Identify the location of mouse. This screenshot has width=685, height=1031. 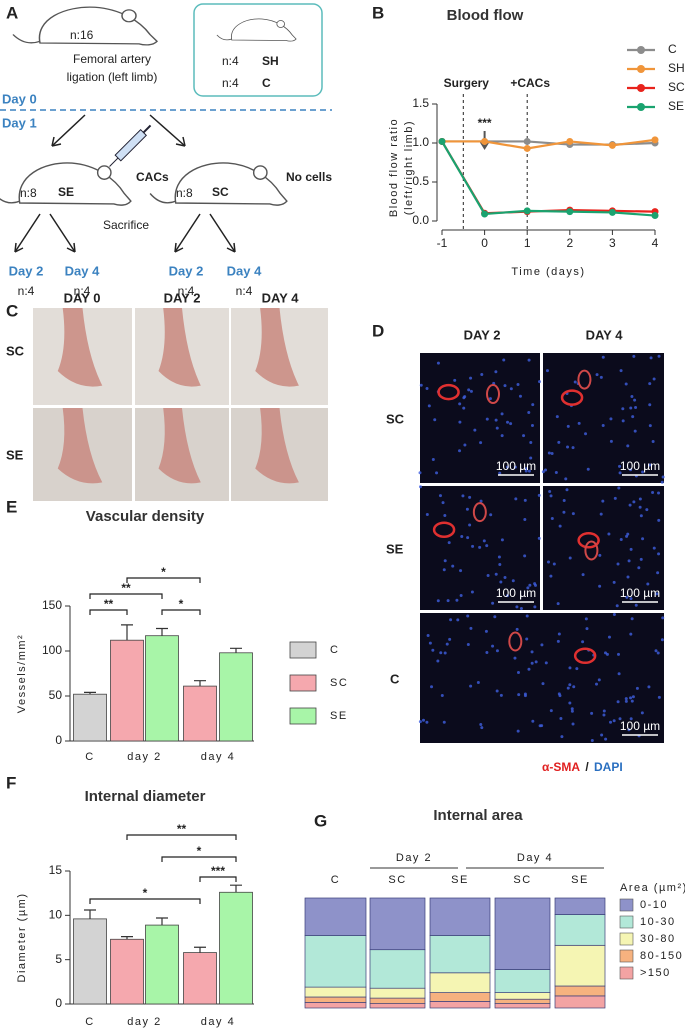
(256, 30).